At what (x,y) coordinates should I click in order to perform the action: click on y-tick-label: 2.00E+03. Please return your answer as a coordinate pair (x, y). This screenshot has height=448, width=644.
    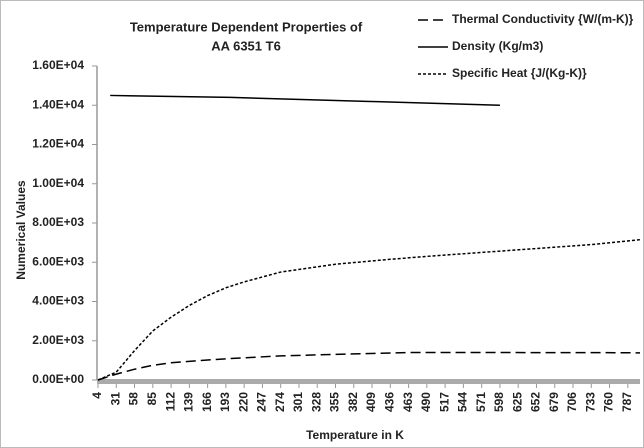
    Looking at the image, I should click on (58, 340).